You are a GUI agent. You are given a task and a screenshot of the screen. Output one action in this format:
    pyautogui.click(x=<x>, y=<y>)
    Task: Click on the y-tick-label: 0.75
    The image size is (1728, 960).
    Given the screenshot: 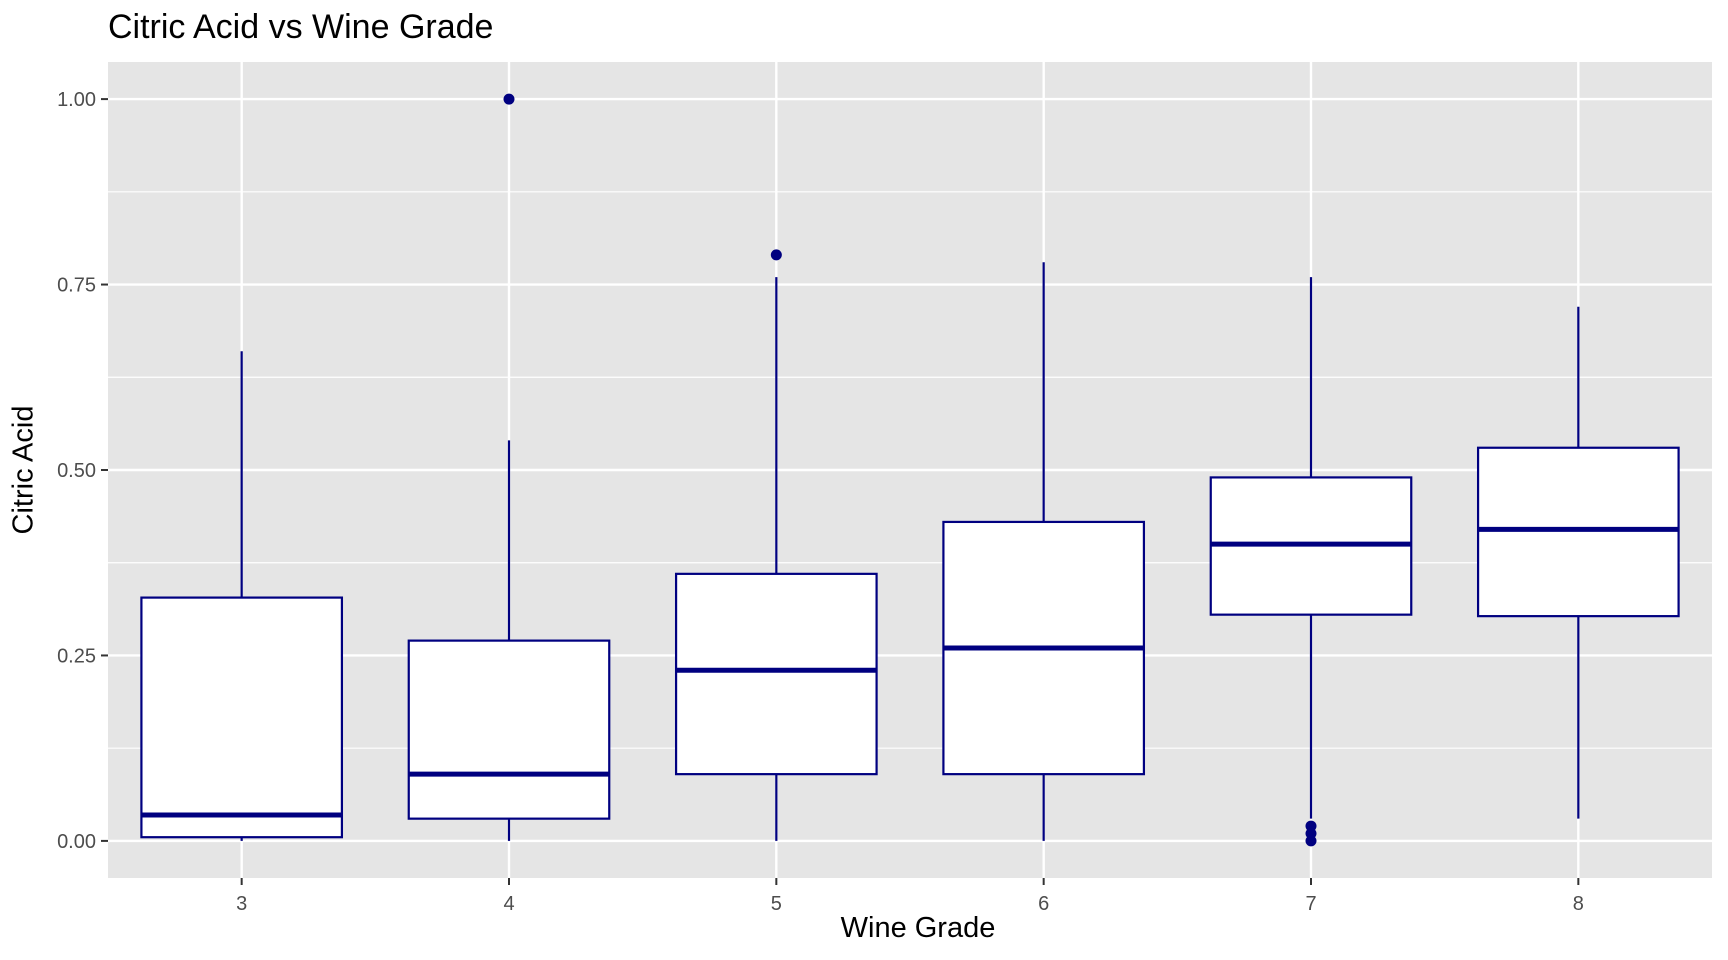 What is the action you would take?
    pyautogui.click(x=76, y=286)
    